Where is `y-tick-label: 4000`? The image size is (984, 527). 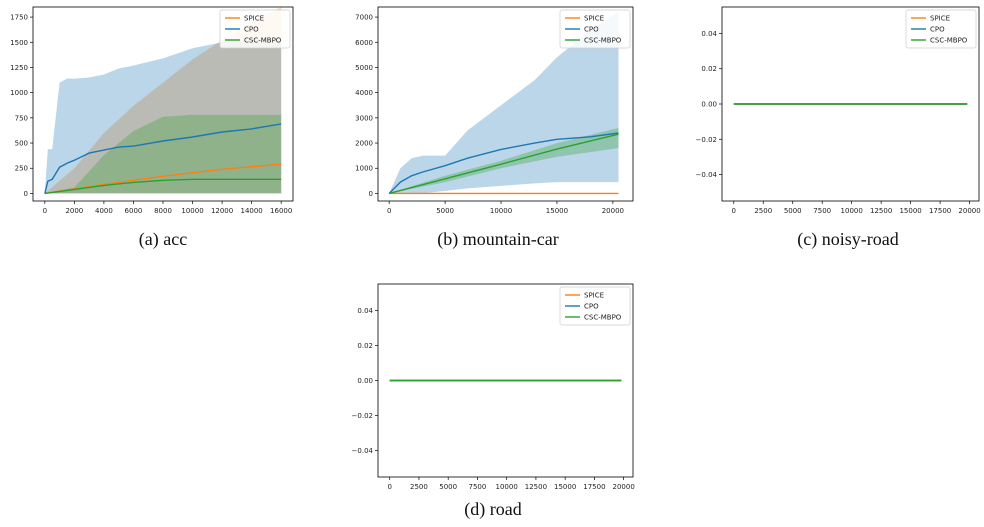 y-tick-label: 4000 is located at coordinates (364, 93).